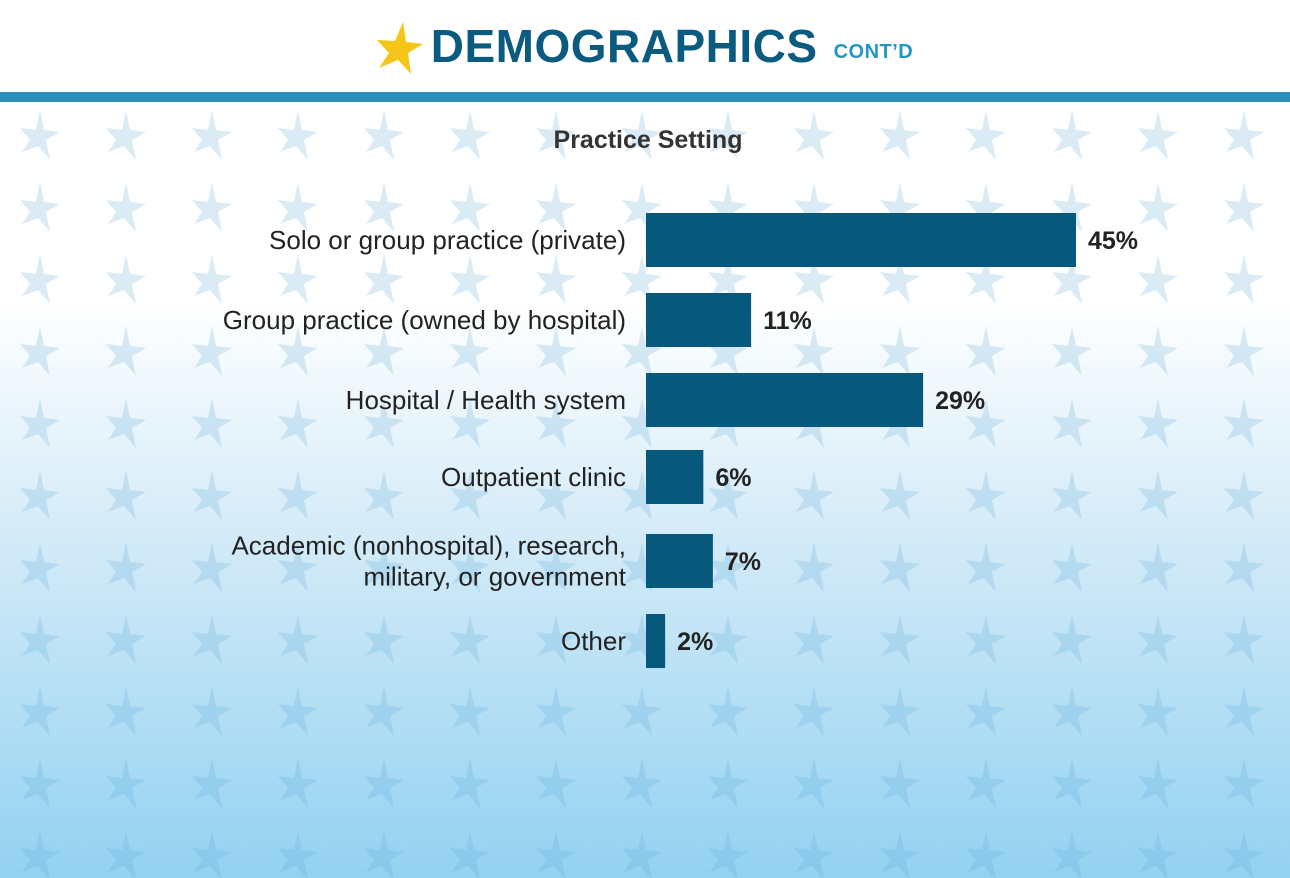 This screenshot has height=878, width=1290. Describe the element at coordinates (447, 240) in the screenshot. I see `category-label: Solo or group practice (private)` at that location.